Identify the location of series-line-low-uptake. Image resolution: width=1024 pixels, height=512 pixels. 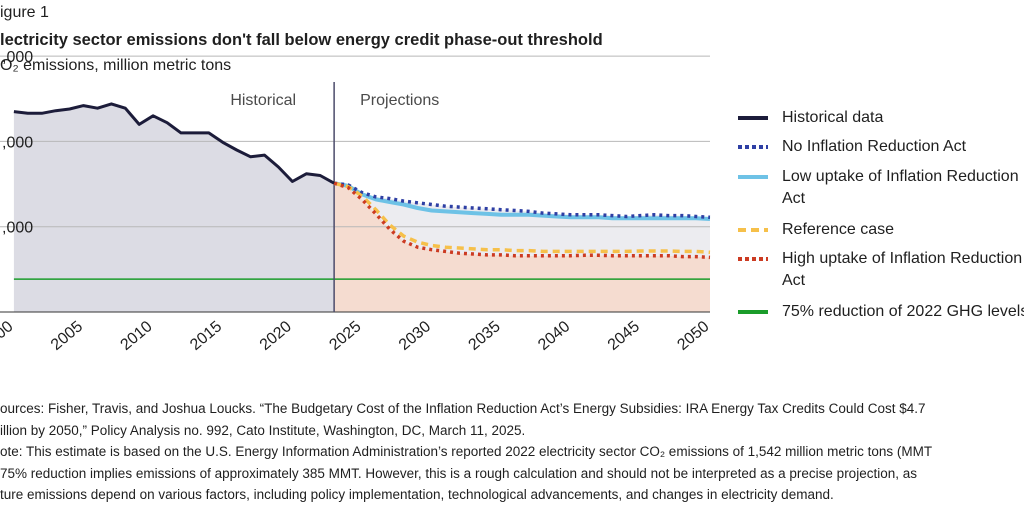
(522, 201).